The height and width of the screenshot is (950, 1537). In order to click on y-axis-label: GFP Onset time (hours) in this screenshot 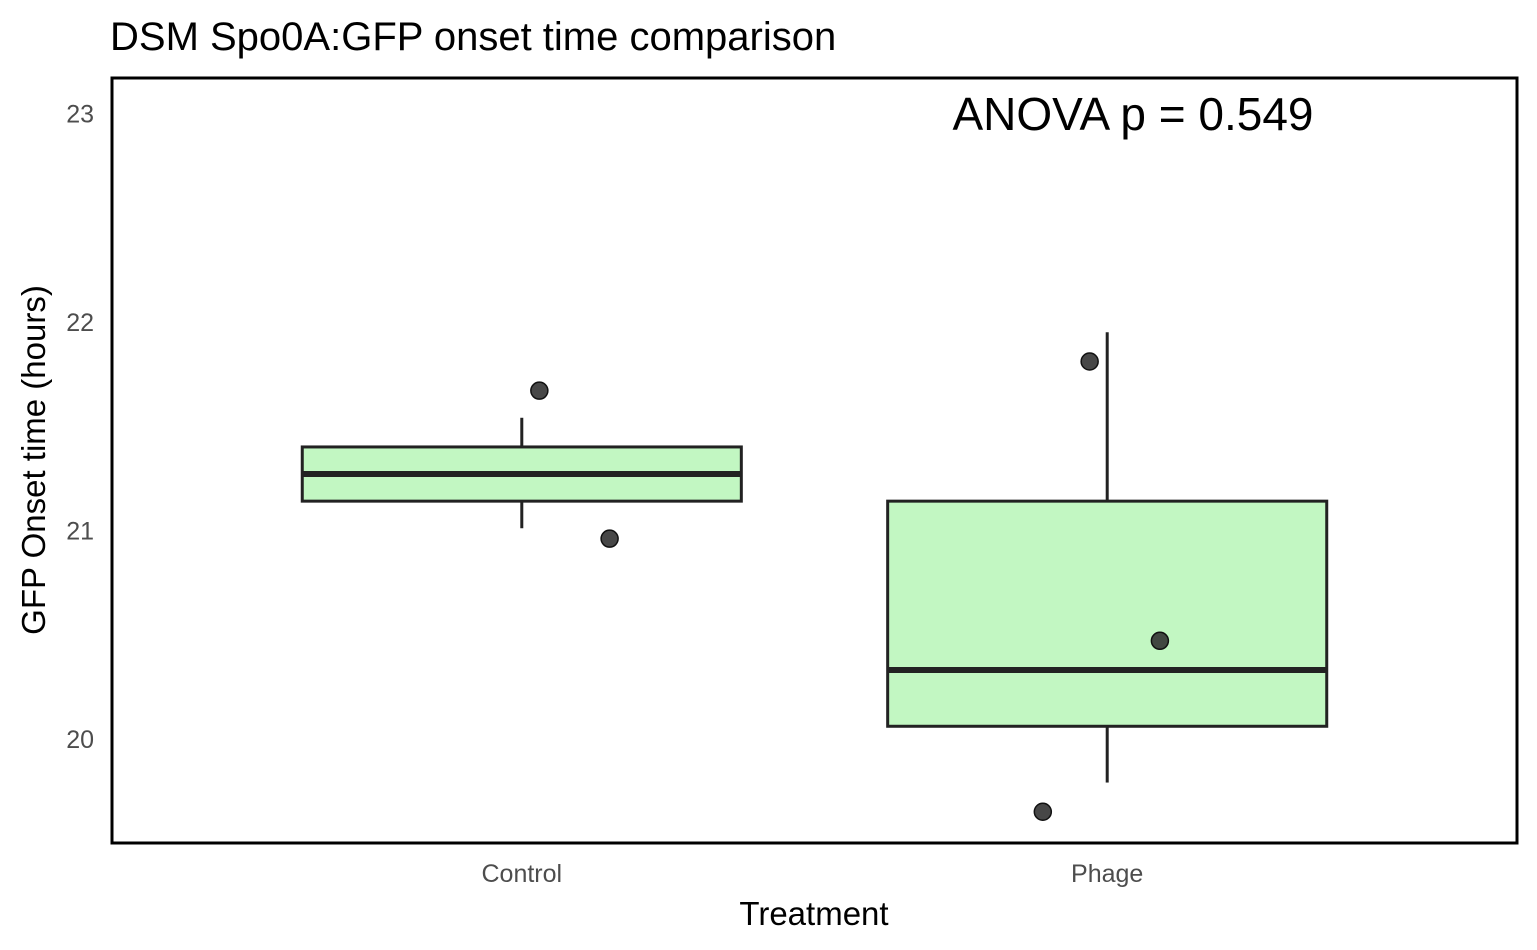, I will do `click(33, 460)`.